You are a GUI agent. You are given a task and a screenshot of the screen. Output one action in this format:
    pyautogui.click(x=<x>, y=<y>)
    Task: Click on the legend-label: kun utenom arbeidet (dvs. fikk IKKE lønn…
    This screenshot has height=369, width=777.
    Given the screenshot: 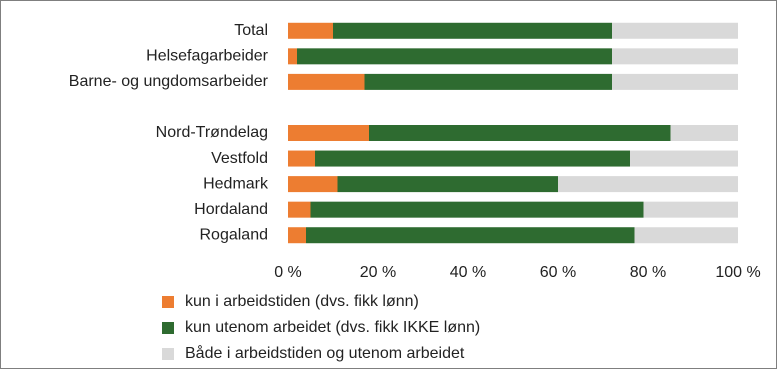 What is the action you would take?
    pyautogui.click(x=332, y=327)
    